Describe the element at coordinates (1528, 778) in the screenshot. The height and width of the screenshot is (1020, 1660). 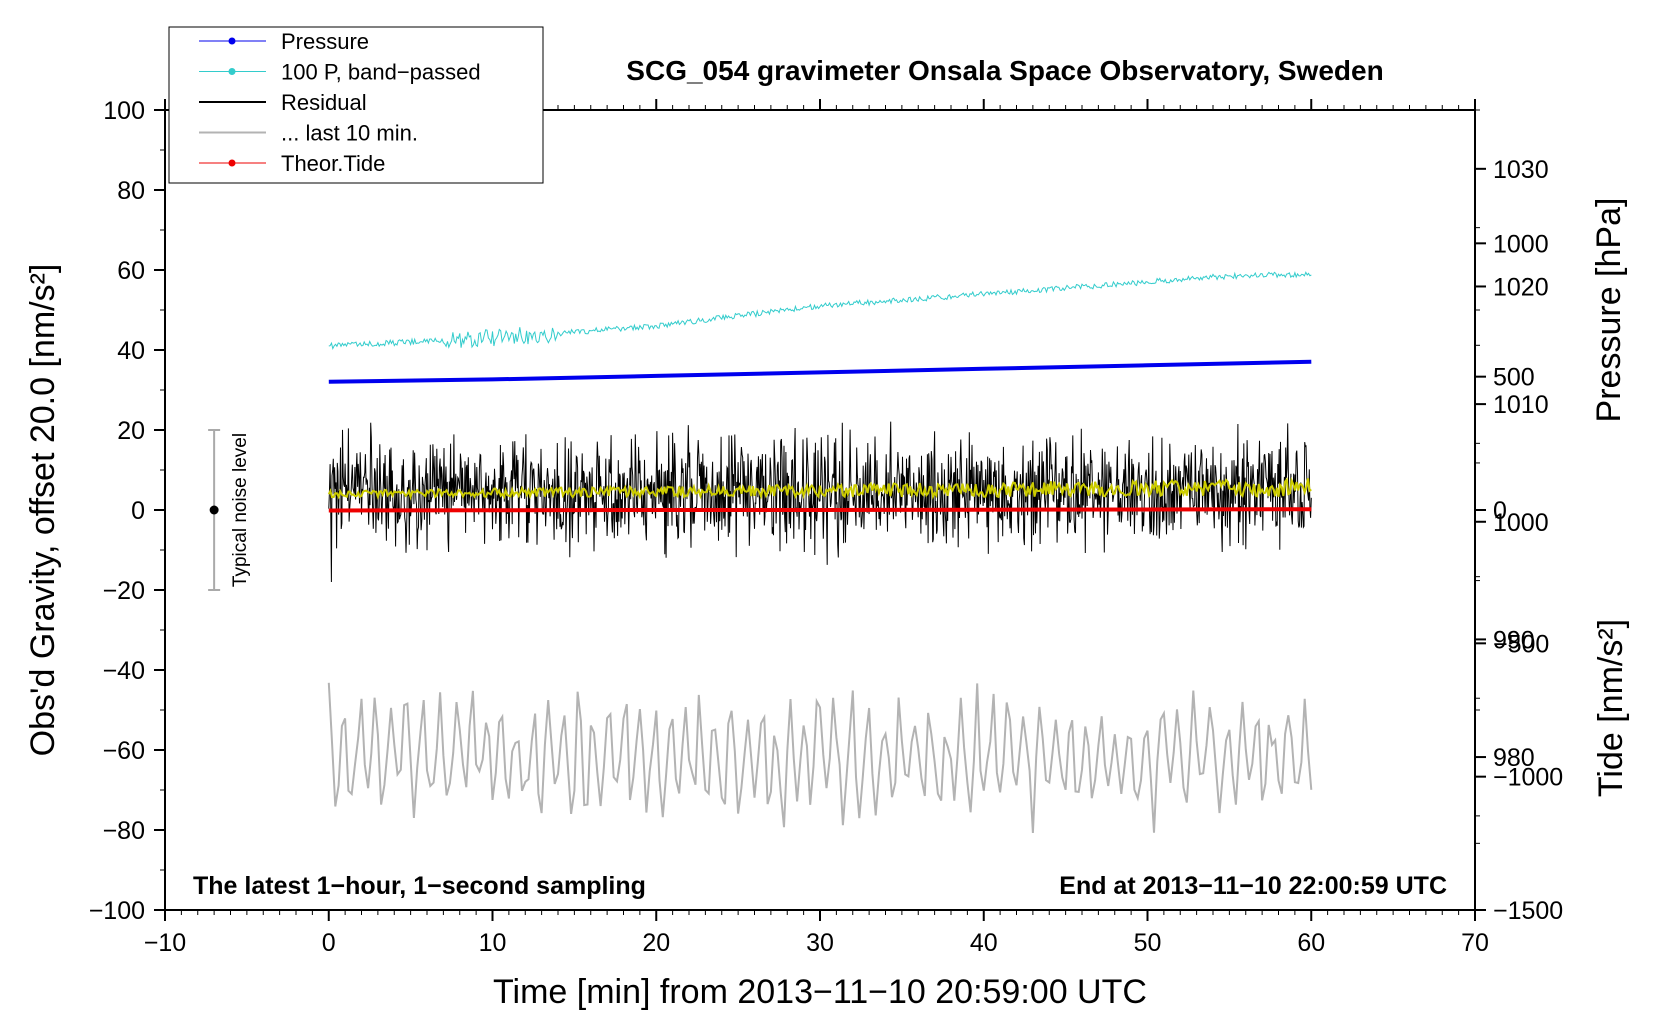
I see `tide-tick-label: −1000` at that location.